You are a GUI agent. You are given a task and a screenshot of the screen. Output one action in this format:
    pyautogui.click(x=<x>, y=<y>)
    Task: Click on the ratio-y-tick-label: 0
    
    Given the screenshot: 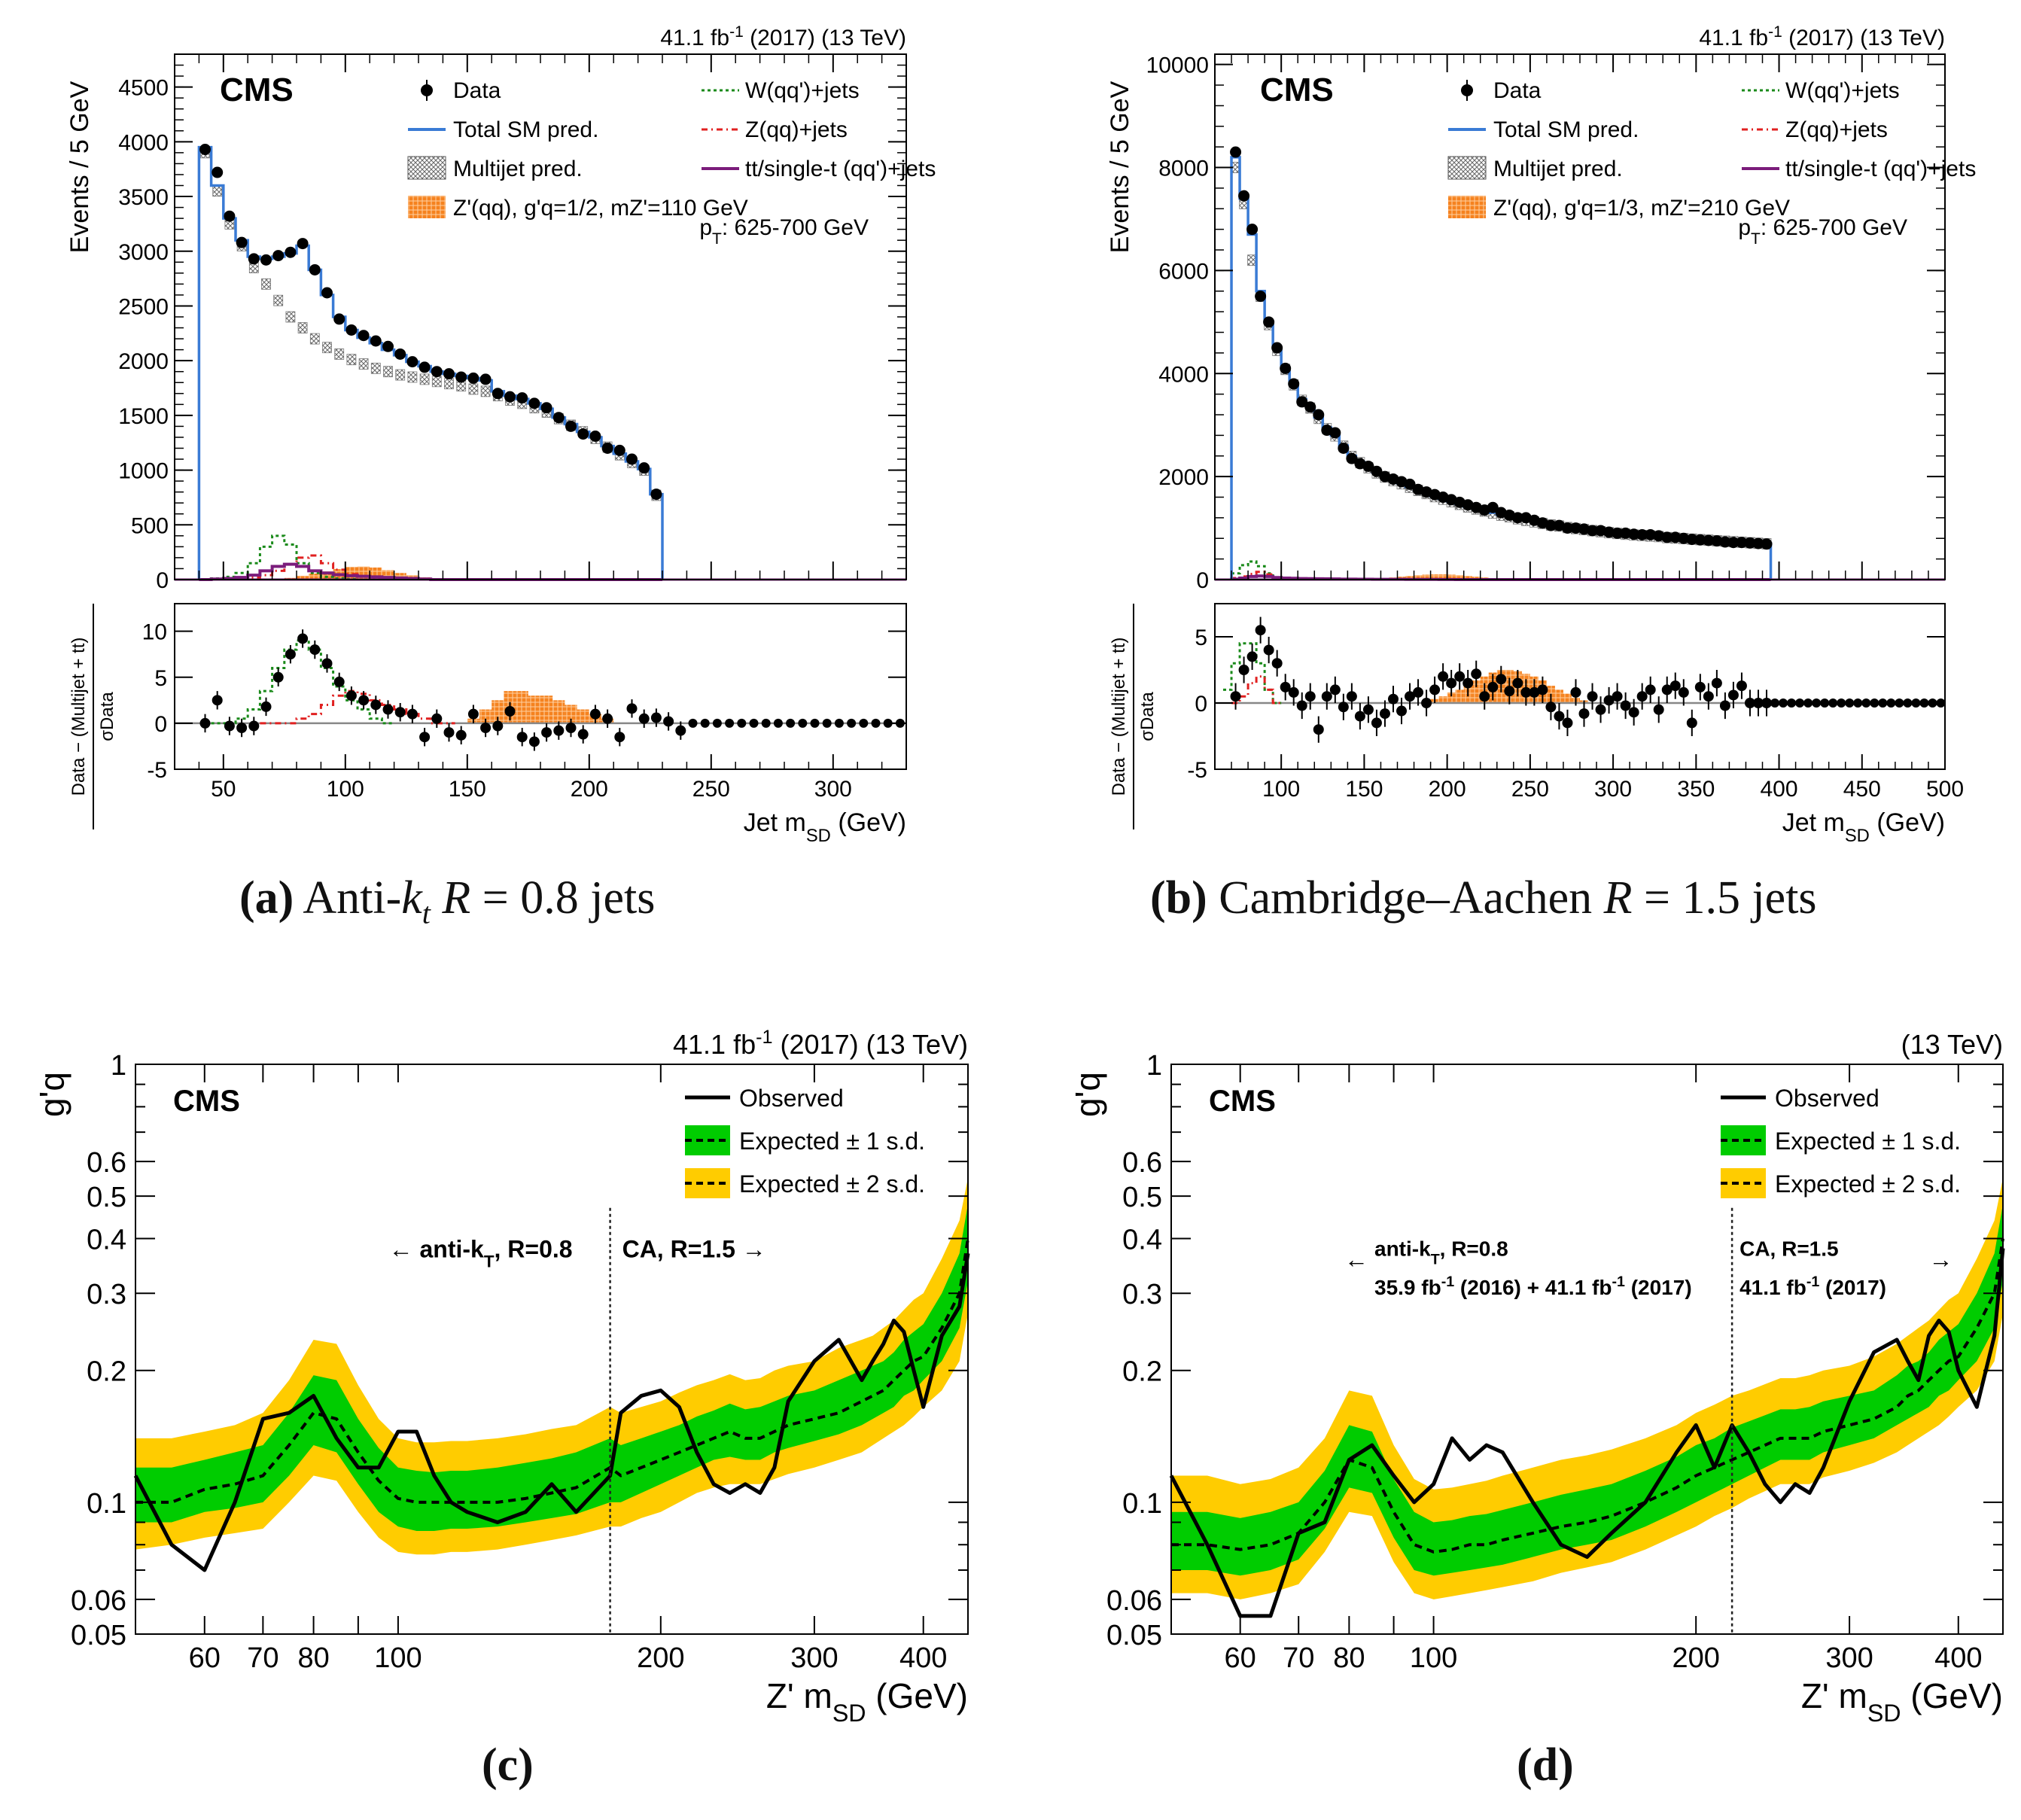 What is the action you would take?
    pyautogui.click(x=1201, y=704)
    